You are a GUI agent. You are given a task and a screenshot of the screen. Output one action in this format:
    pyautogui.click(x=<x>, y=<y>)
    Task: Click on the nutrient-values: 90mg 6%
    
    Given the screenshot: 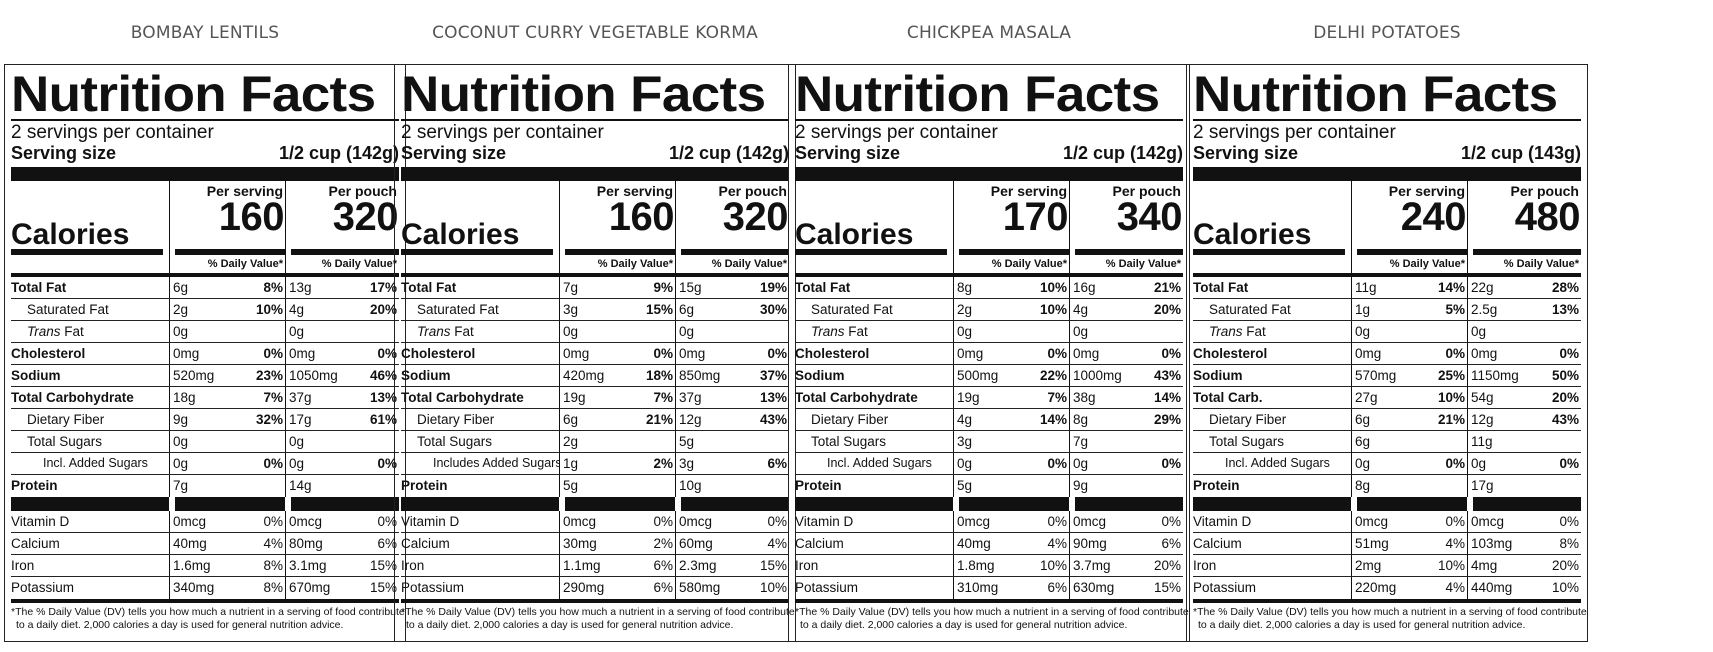 What is the action you would take?
    pyautogui.click(x=1126, y=543)
    